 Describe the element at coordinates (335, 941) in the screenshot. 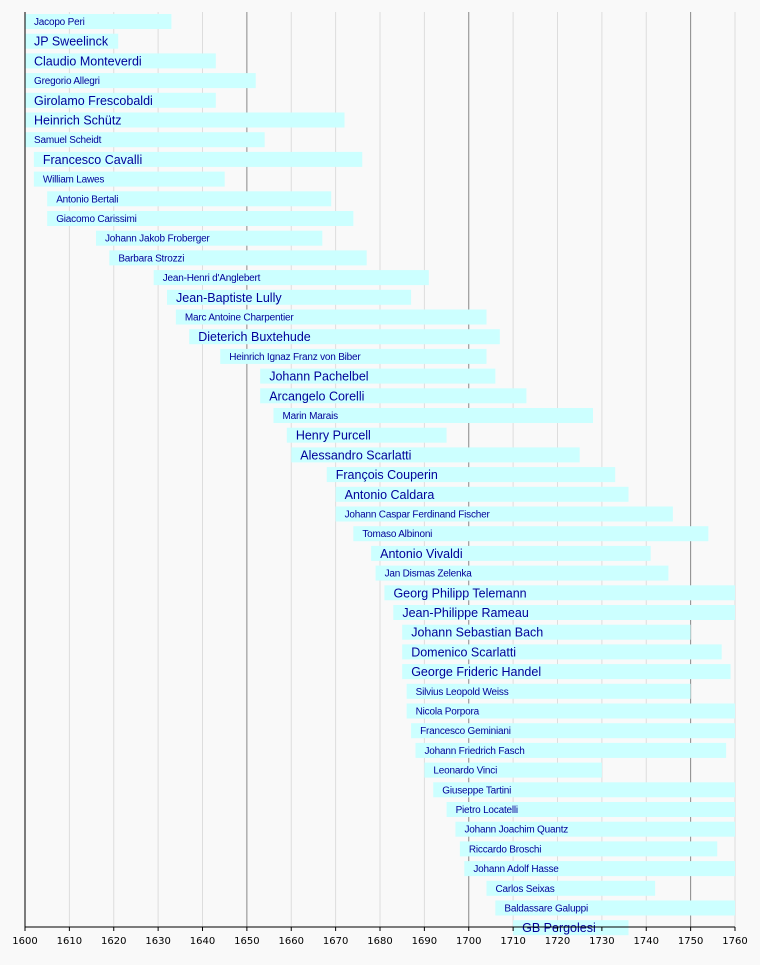

I see `x-tick-label-1670: 1670` at that location.